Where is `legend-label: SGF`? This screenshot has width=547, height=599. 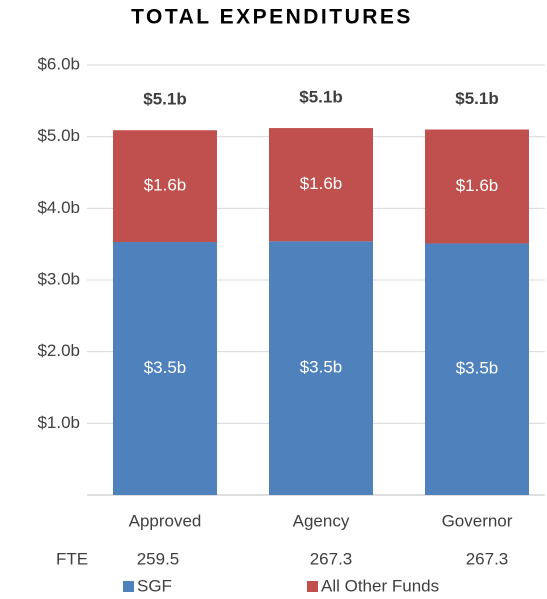 legend-label: SGF is located at coordinates (154, 585).